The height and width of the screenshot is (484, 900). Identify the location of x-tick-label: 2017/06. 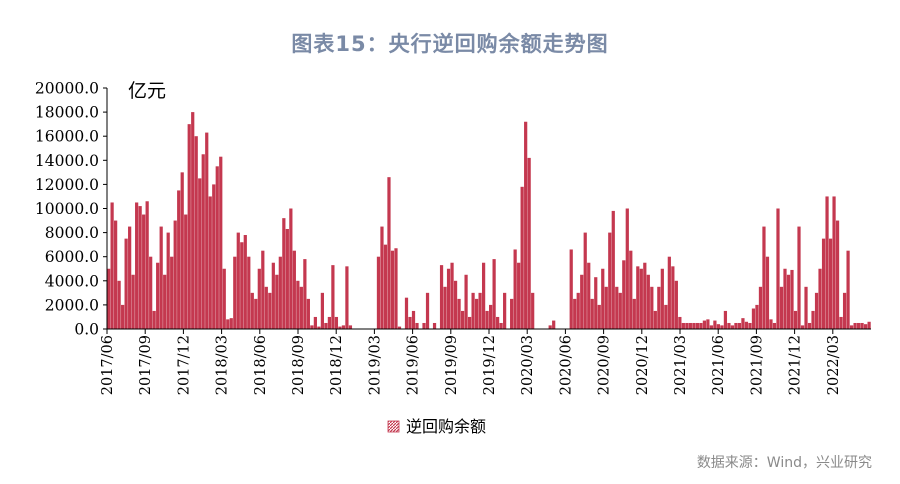
(108, 365).